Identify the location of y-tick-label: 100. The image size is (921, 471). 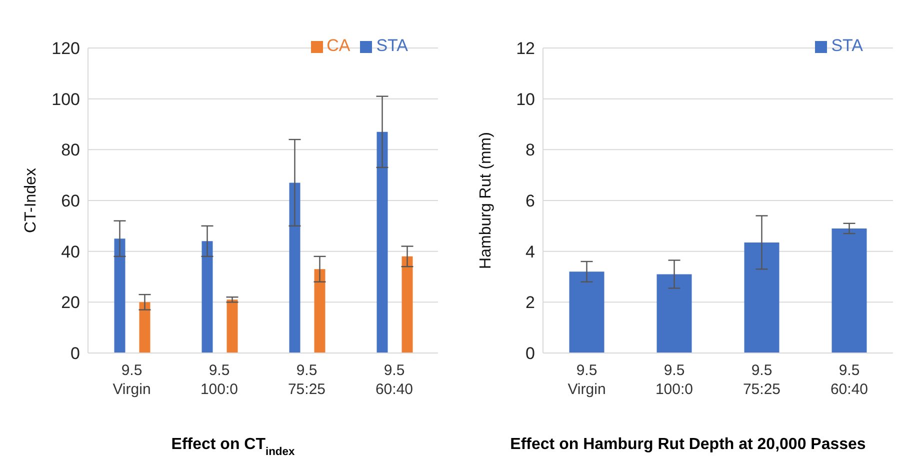
(66, 99).